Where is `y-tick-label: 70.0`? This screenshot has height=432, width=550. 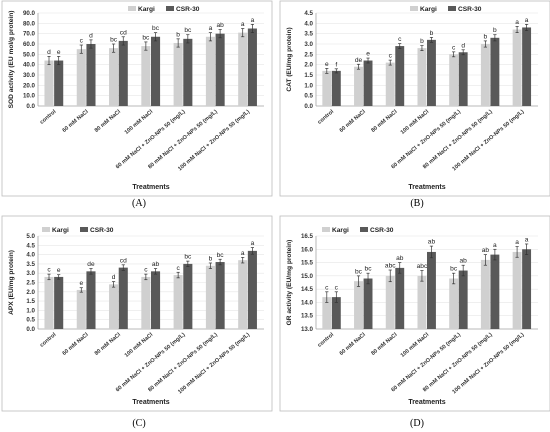
y-tick-label: 70.0 is located at coordinates (29, 34).